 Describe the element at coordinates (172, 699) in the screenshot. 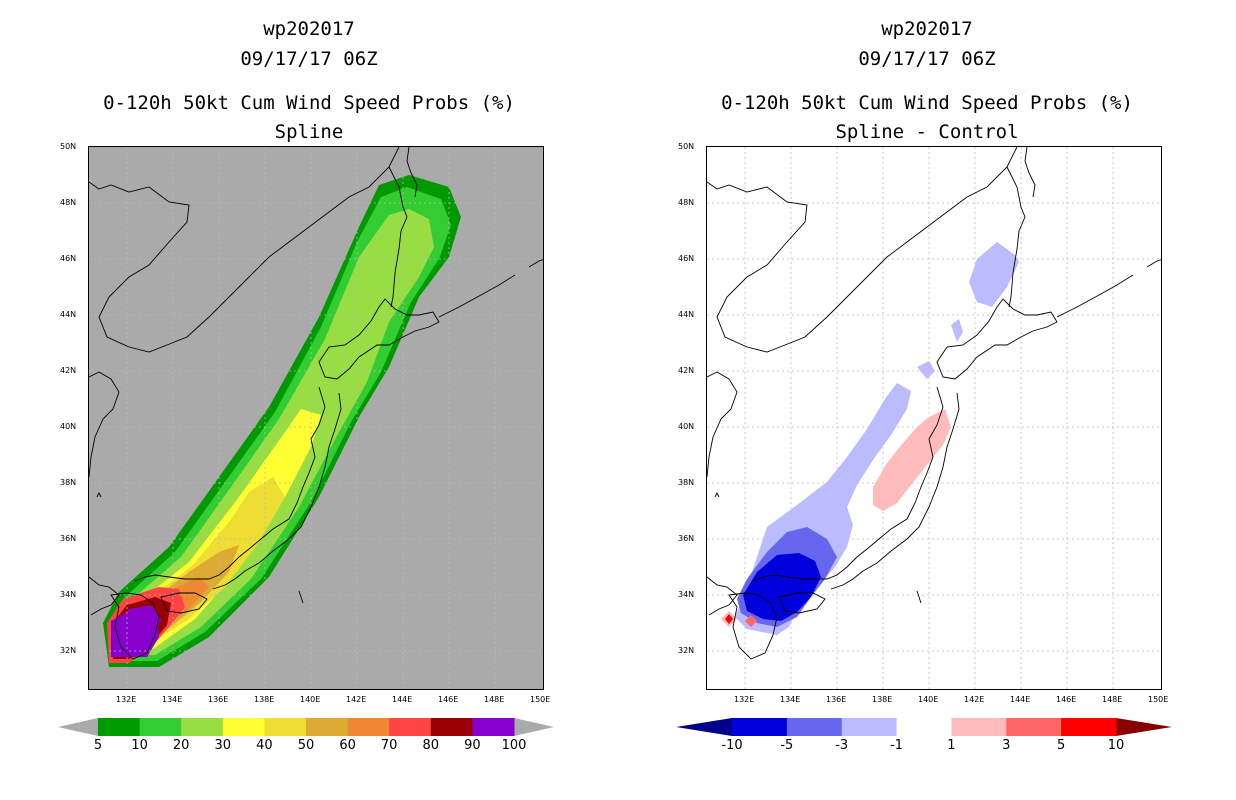

I see `lon-label: 134E` at that location.